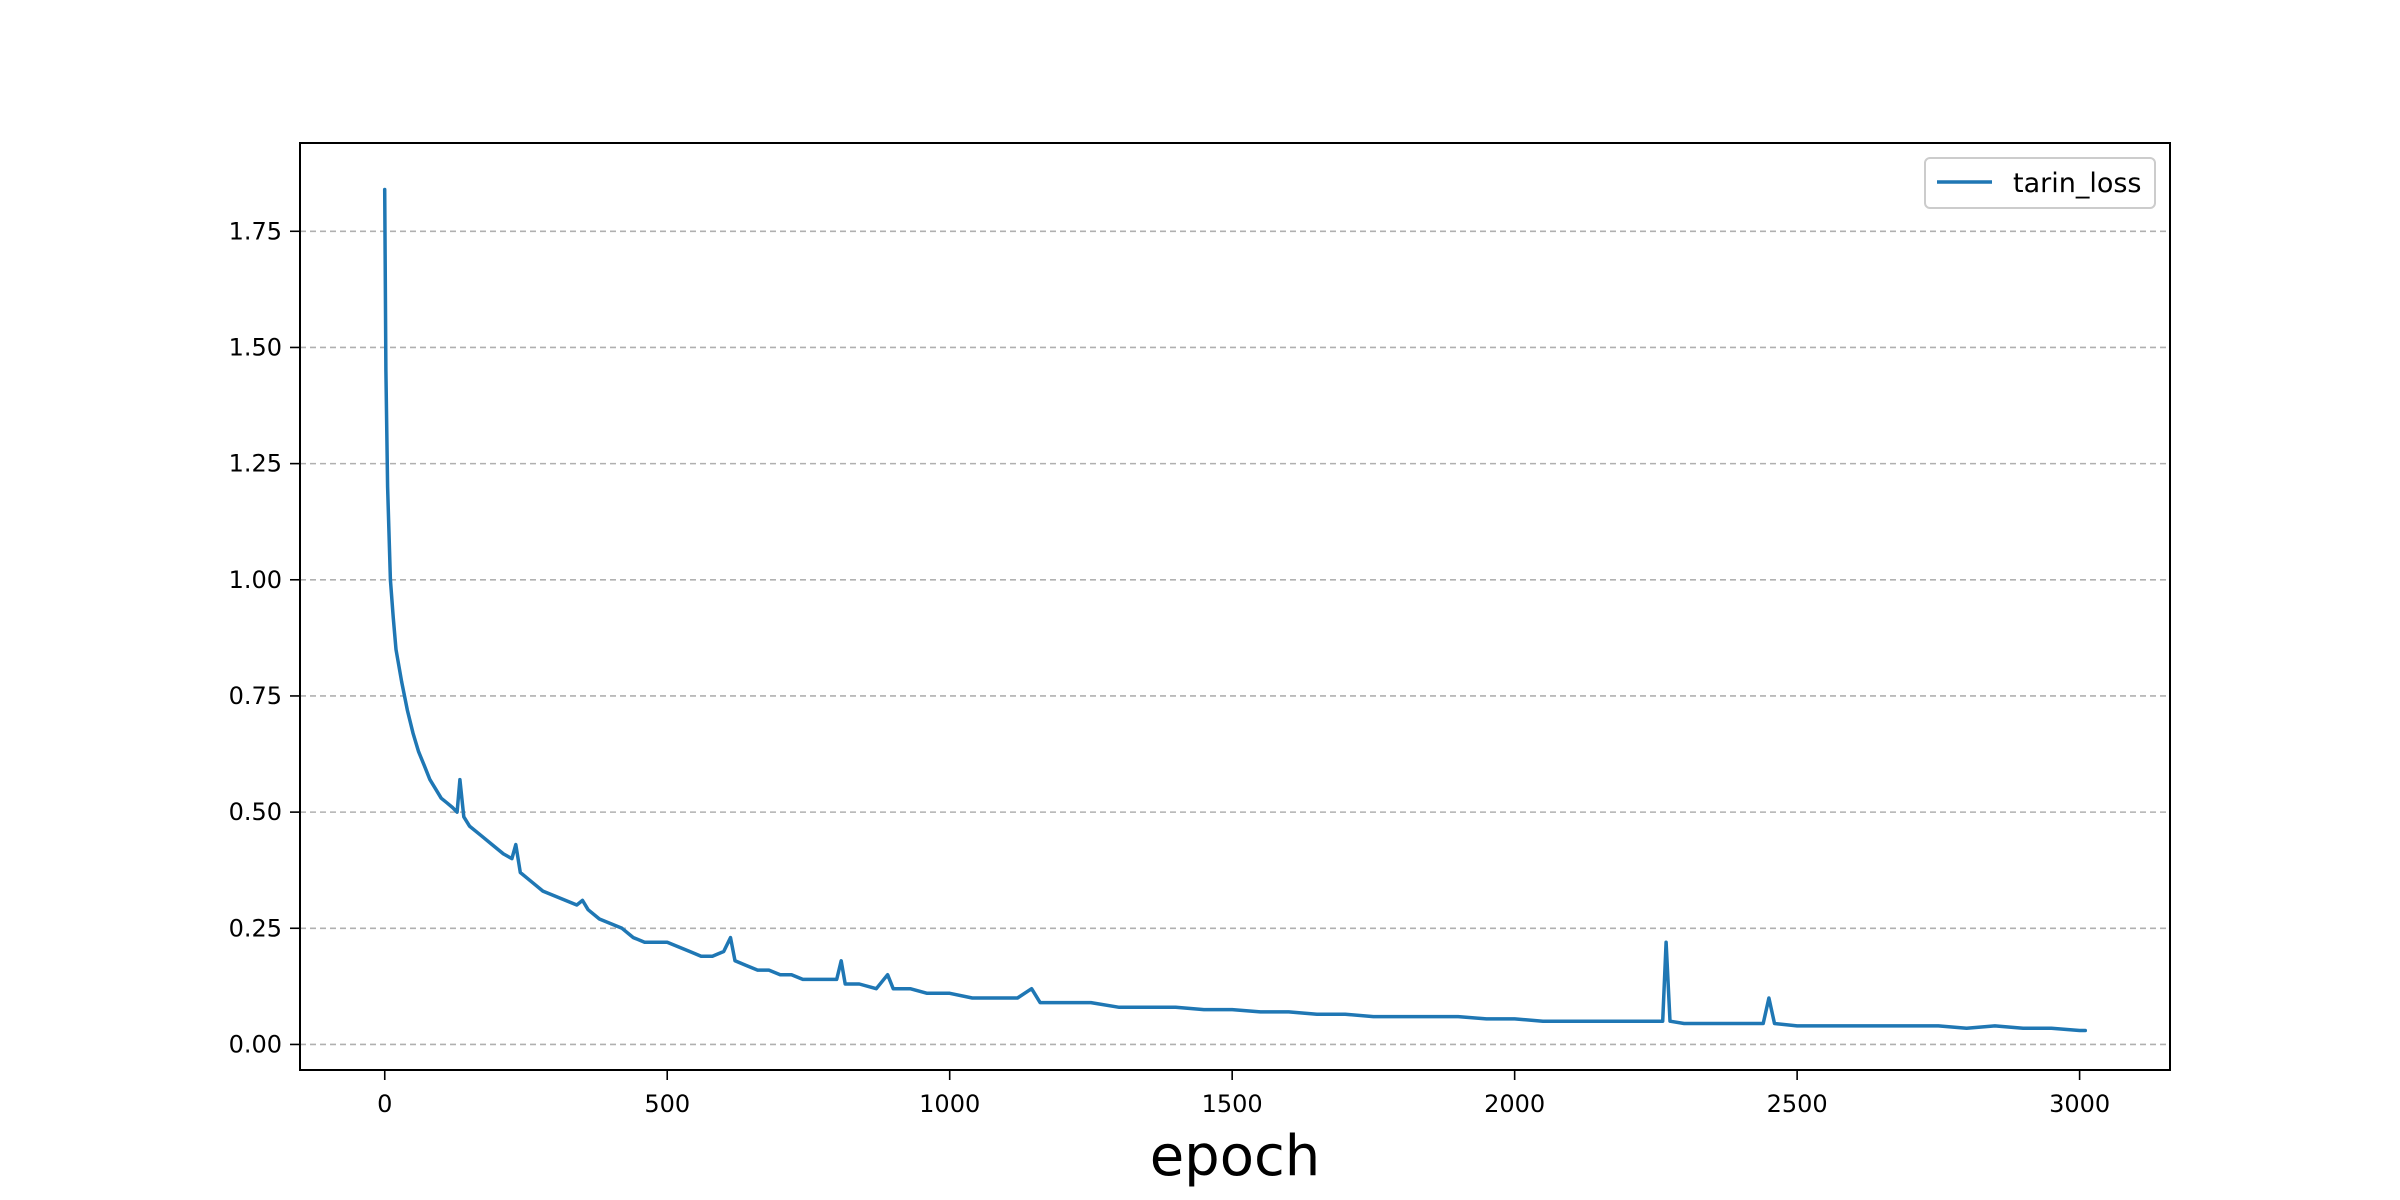 This screenshot has width=2400, height=1200. Describe the element at coordinates (2079, 1104) in the screenshot. I see `x-tick-label: 3000` at that location.